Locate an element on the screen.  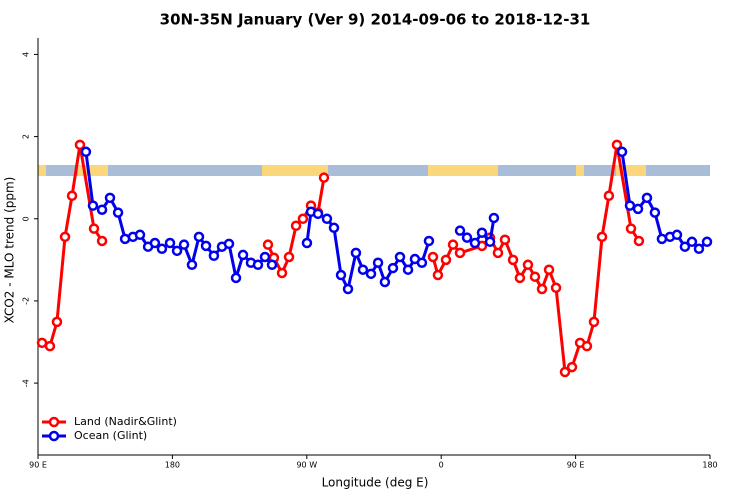
y-tick-label: 4 is located at coordinates (26, 54).